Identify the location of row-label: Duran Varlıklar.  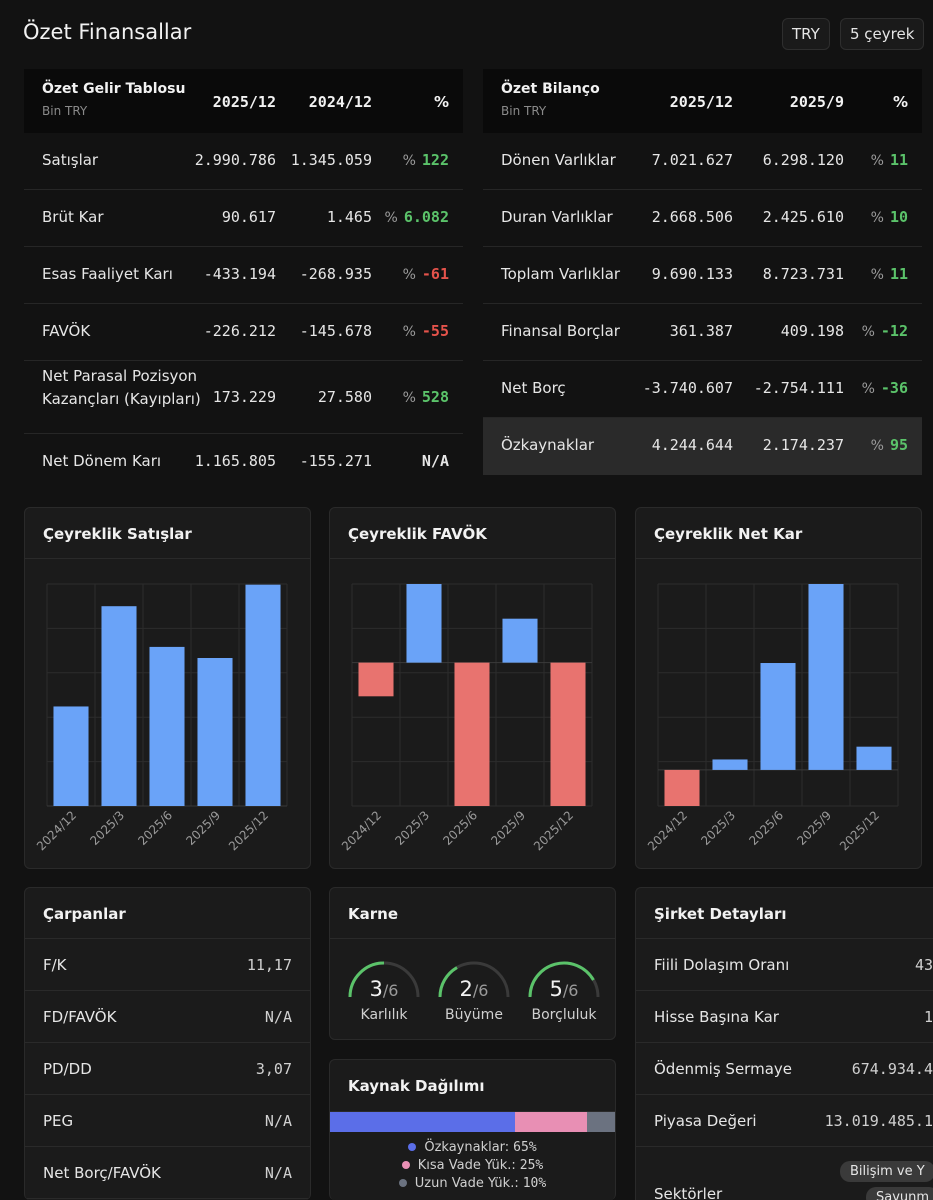
(557, 217).